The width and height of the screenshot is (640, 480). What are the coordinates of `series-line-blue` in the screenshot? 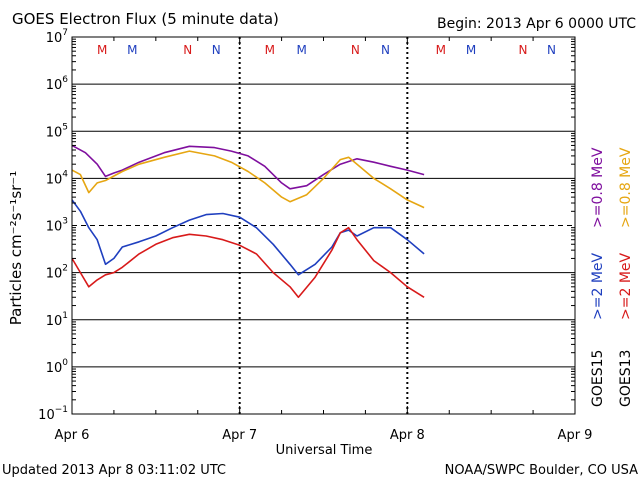 It's located at (248, 237).